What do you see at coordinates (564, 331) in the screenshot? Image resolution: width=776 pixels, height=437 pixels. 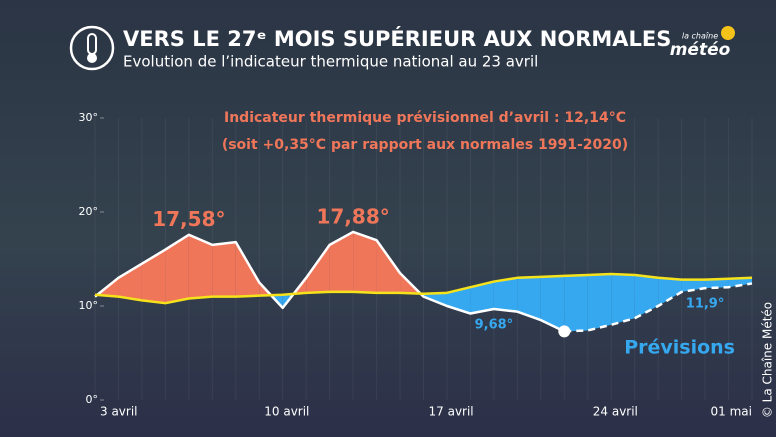 I see `forecast-start` at bounding box center [564, 331].